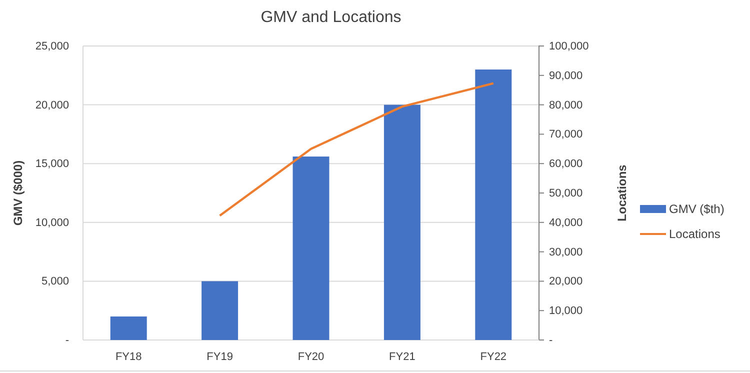 The width and height of the screenshot is (750, 373). Describe the element at coordinates (493, 356) in the screenshot. I see `x-tick-label: FY22` at that location.